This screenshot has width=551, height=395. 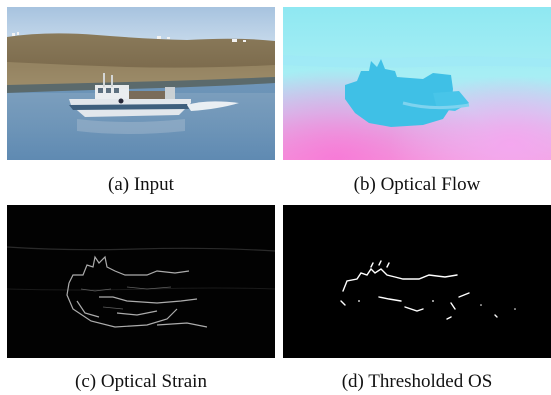 I want to click on caption-thresholded-prefix: (d) Thresholded, so click(x=402, y=381).